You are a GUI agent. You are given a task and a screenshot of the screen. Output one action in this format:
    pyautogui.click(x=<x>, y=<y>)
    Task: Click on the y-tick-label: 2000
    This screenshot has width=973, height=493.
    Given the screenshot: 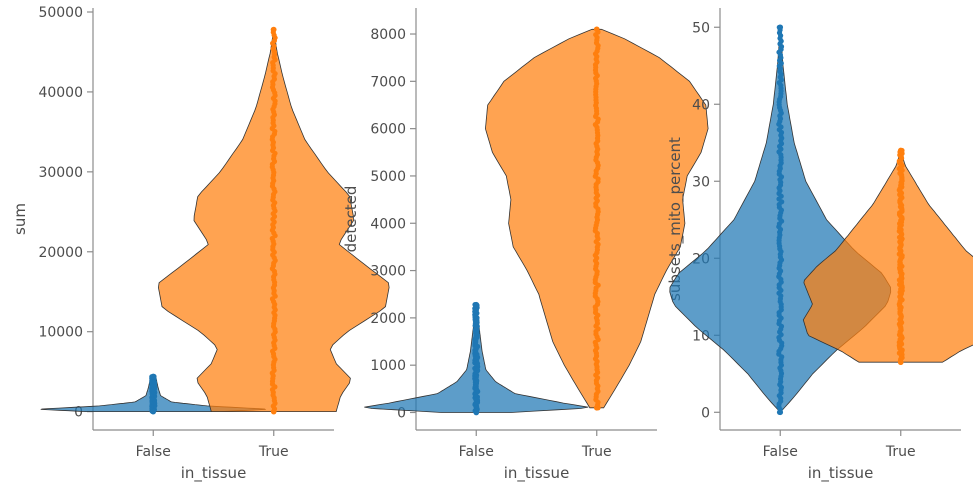 What is the action you would take?
    pyautogui.click(x=388, y=319)
    